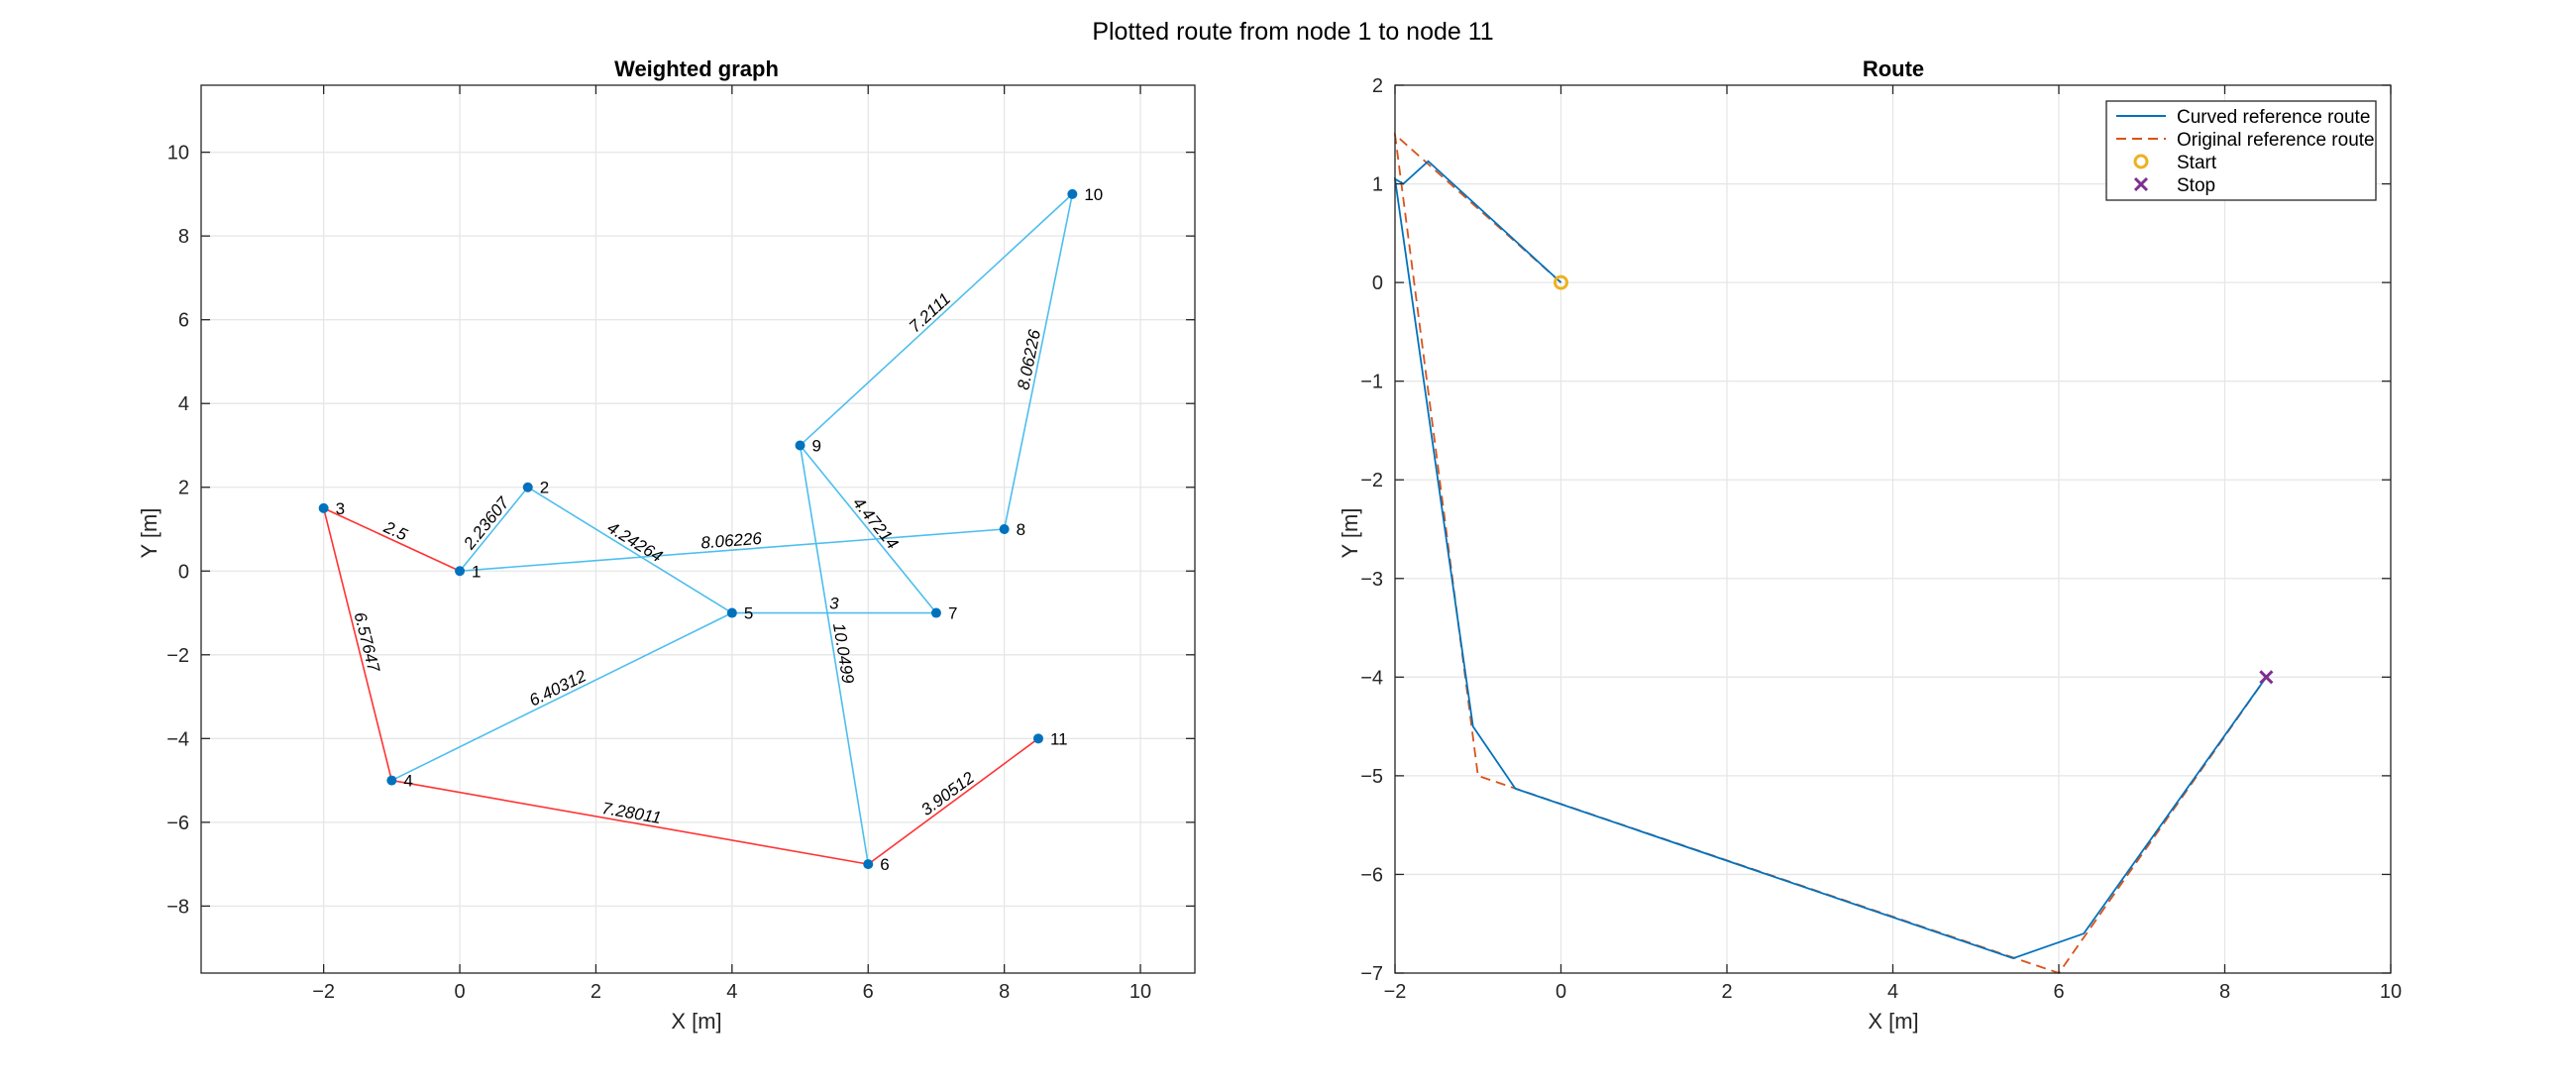  I want to click on y-tick-label: −3, so click(1371, 580).